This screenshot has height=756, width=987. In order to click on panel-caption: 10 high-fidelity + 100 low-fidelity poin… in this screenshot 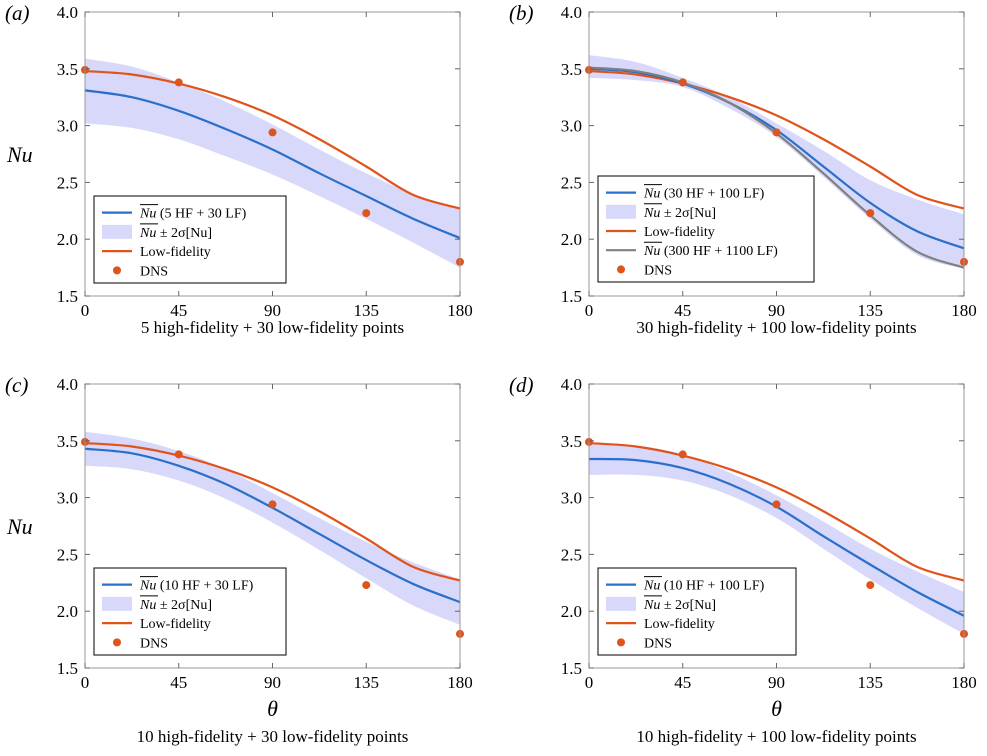, I will do `click(776, 736)`.